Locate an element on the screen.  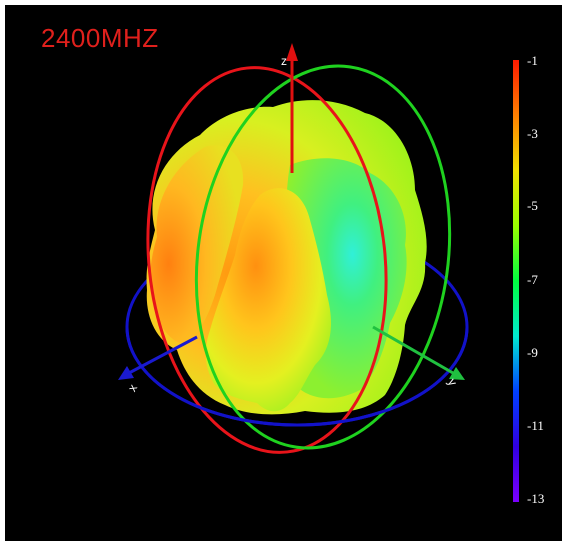
y-axis-label: y is located at coordinates (452, 382).